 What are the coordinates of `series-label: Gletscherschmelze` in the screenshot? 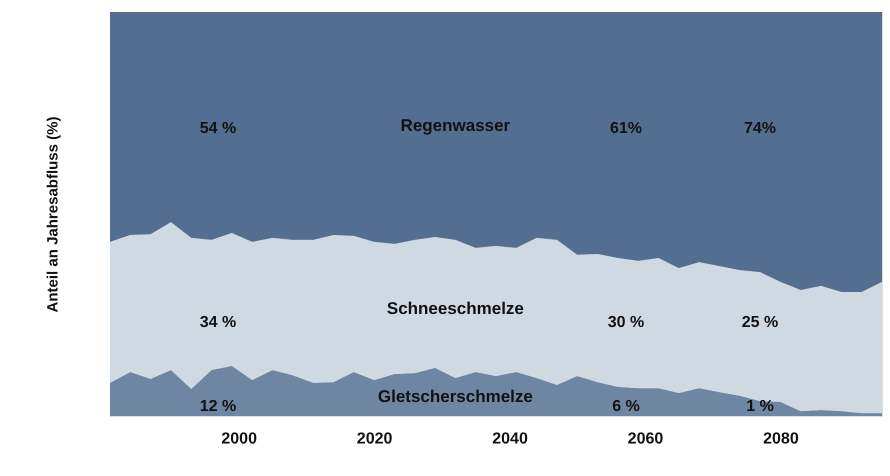 It's located at (455, 396).